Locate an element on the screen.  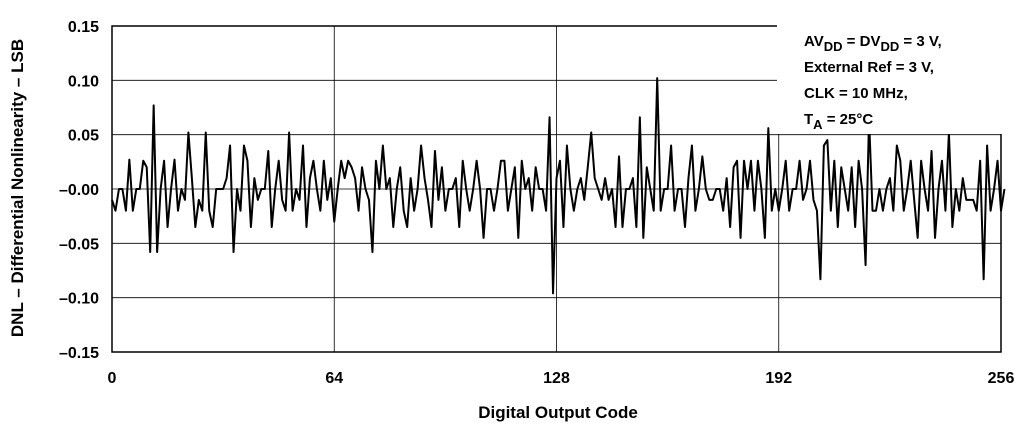
y-tick-label: –0.00 is located at coordinates (79, 190).